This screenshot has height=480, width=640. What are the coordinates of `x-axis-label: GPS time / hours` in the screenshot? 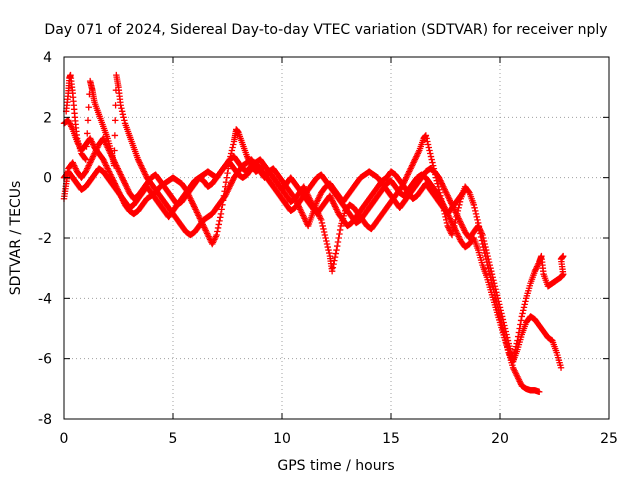 It's located at (335, 466).